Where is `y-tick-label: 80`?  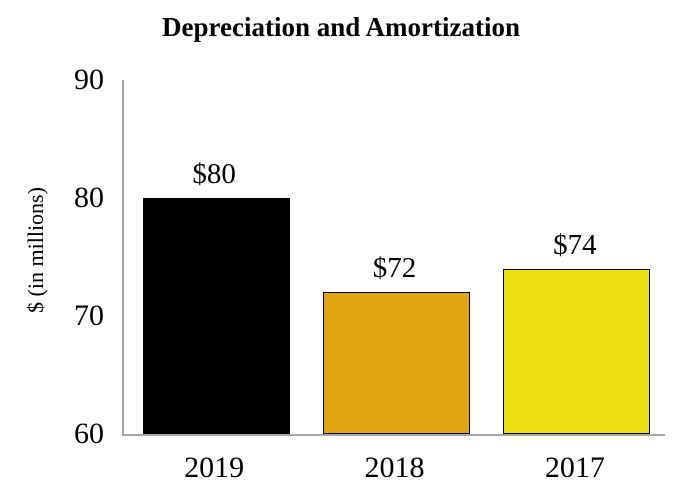 y-tick-label: 80 is located at coordinates (89, 197).